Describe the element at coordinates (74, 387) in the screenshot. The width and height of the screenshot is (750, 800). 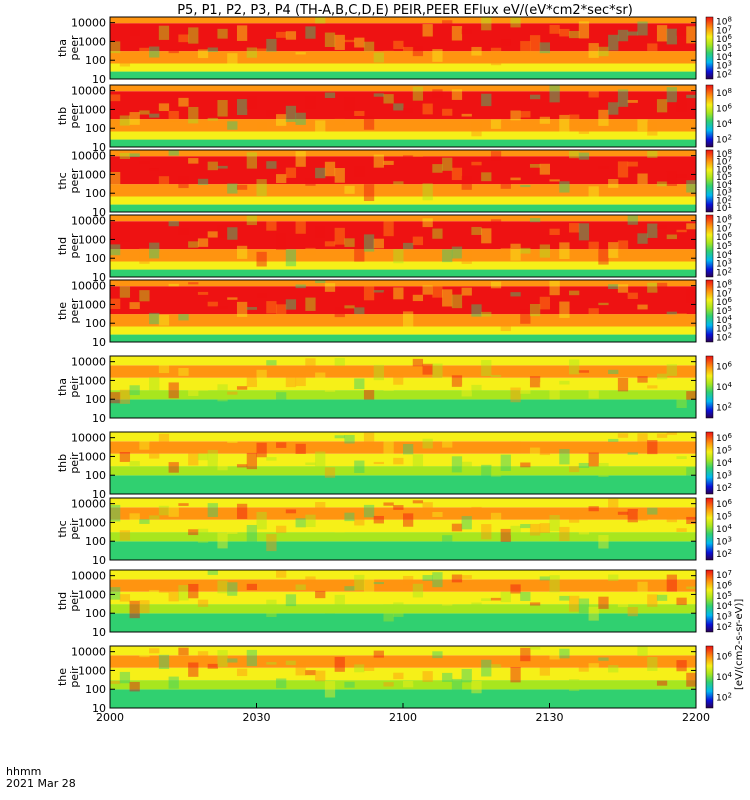
I see `panel-species-label: peir` at that location.